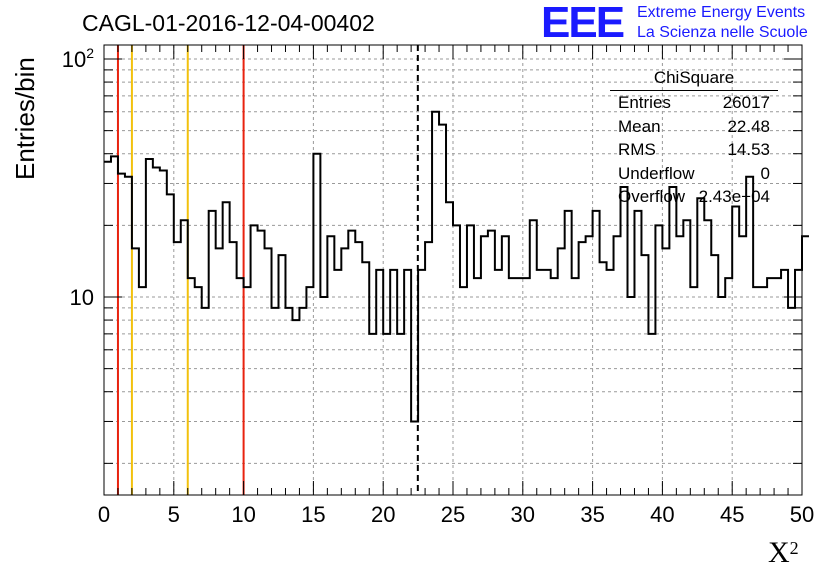 This screenshot has height=572, width=836. What do you see at coordinates (652, 196) in the screenshot?
I see `stats-label: Overflow` at bounding box center [652, 196].